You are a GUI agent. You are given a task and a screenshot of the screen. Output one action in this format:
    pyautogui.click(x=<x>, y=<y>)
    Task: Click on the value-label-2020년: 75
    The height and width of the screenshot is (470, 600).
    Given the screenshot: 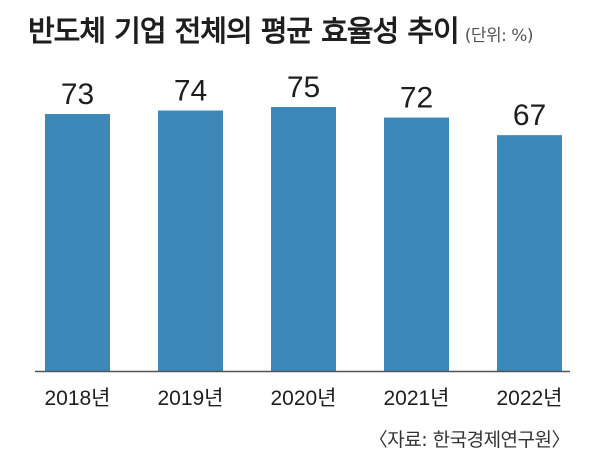 What is the action you would take?
    pyautogui.click(x=303, y=87)
    